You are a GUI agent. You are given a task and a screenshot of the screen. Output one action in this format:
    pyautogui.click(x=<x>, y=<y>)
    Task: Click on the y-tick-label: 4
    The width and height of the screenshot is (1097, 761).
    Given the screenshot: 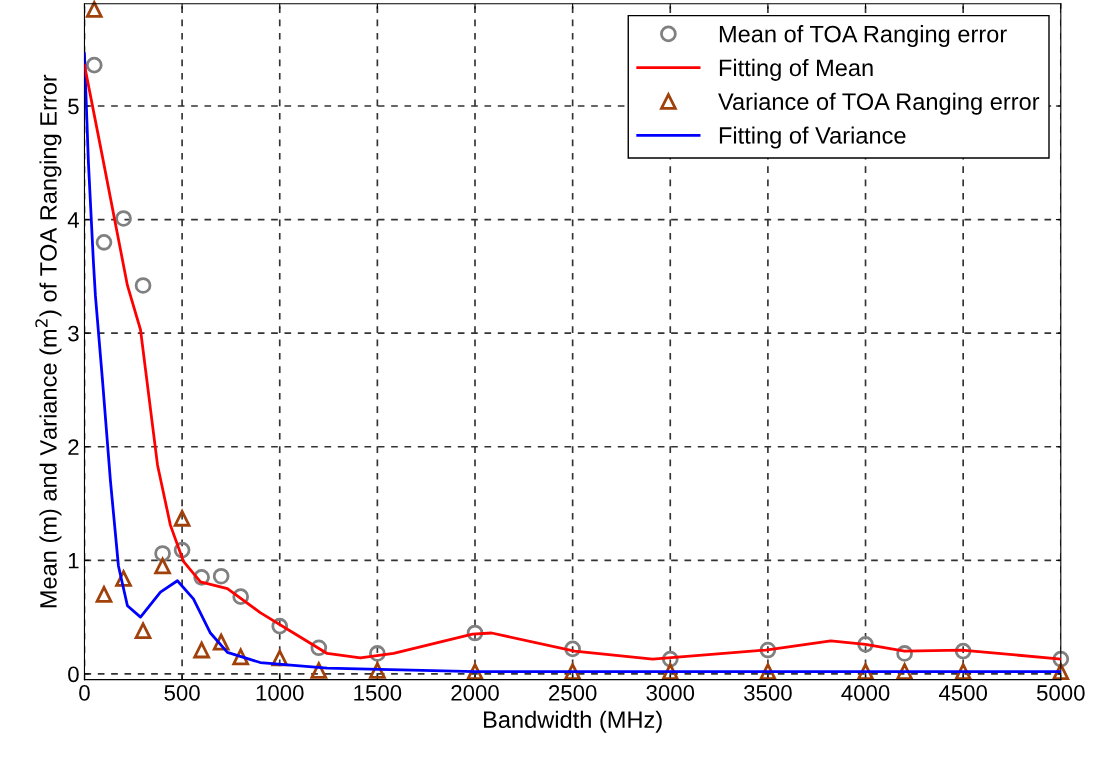 What is the action you would take?
    pyautogui.click(x=73, y=220)
    